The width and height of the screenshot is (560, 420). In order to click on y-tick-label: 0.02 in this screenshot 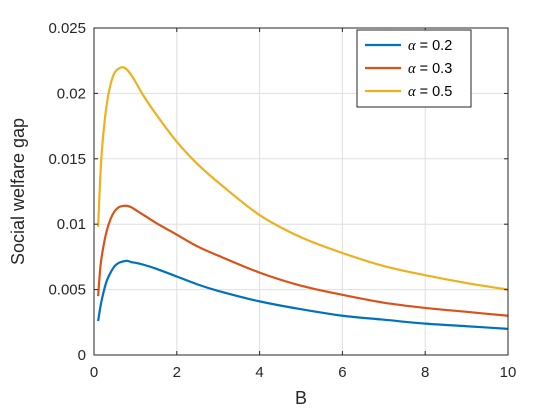, I will do `click(71, 93)`.